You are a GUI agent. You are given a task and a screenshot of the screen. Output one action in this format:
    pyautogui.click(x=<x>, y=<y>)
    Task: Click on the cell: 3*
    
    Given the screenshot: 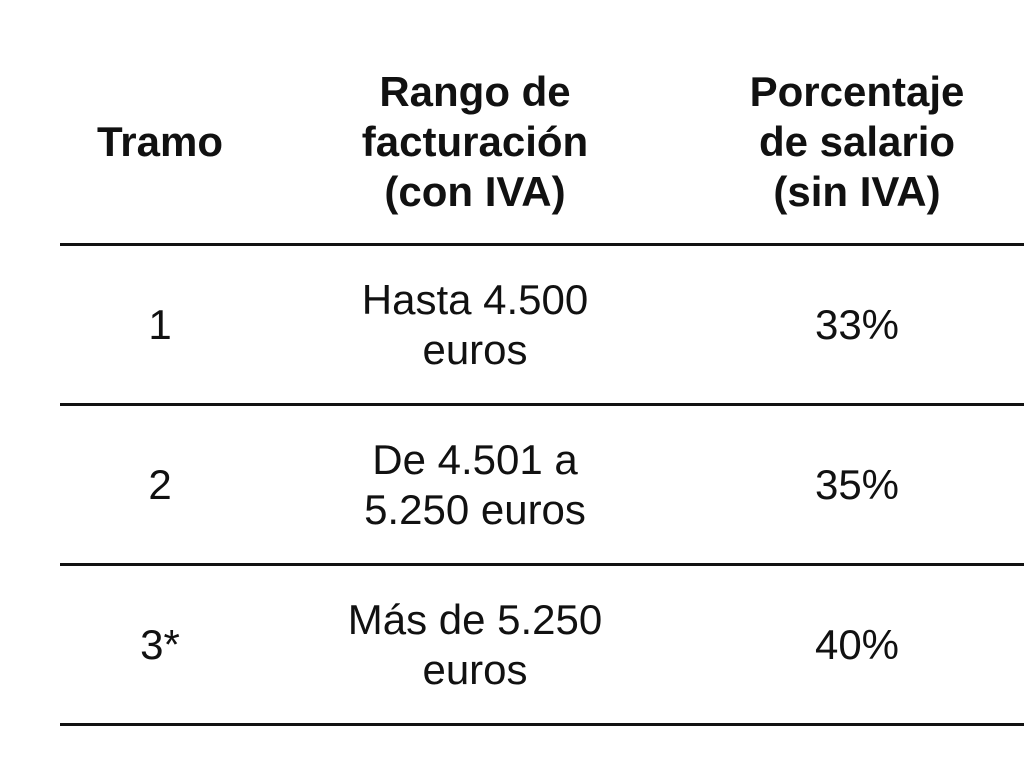 What is the action you would take?
    pyautogui.click(x=160, y=644)
    